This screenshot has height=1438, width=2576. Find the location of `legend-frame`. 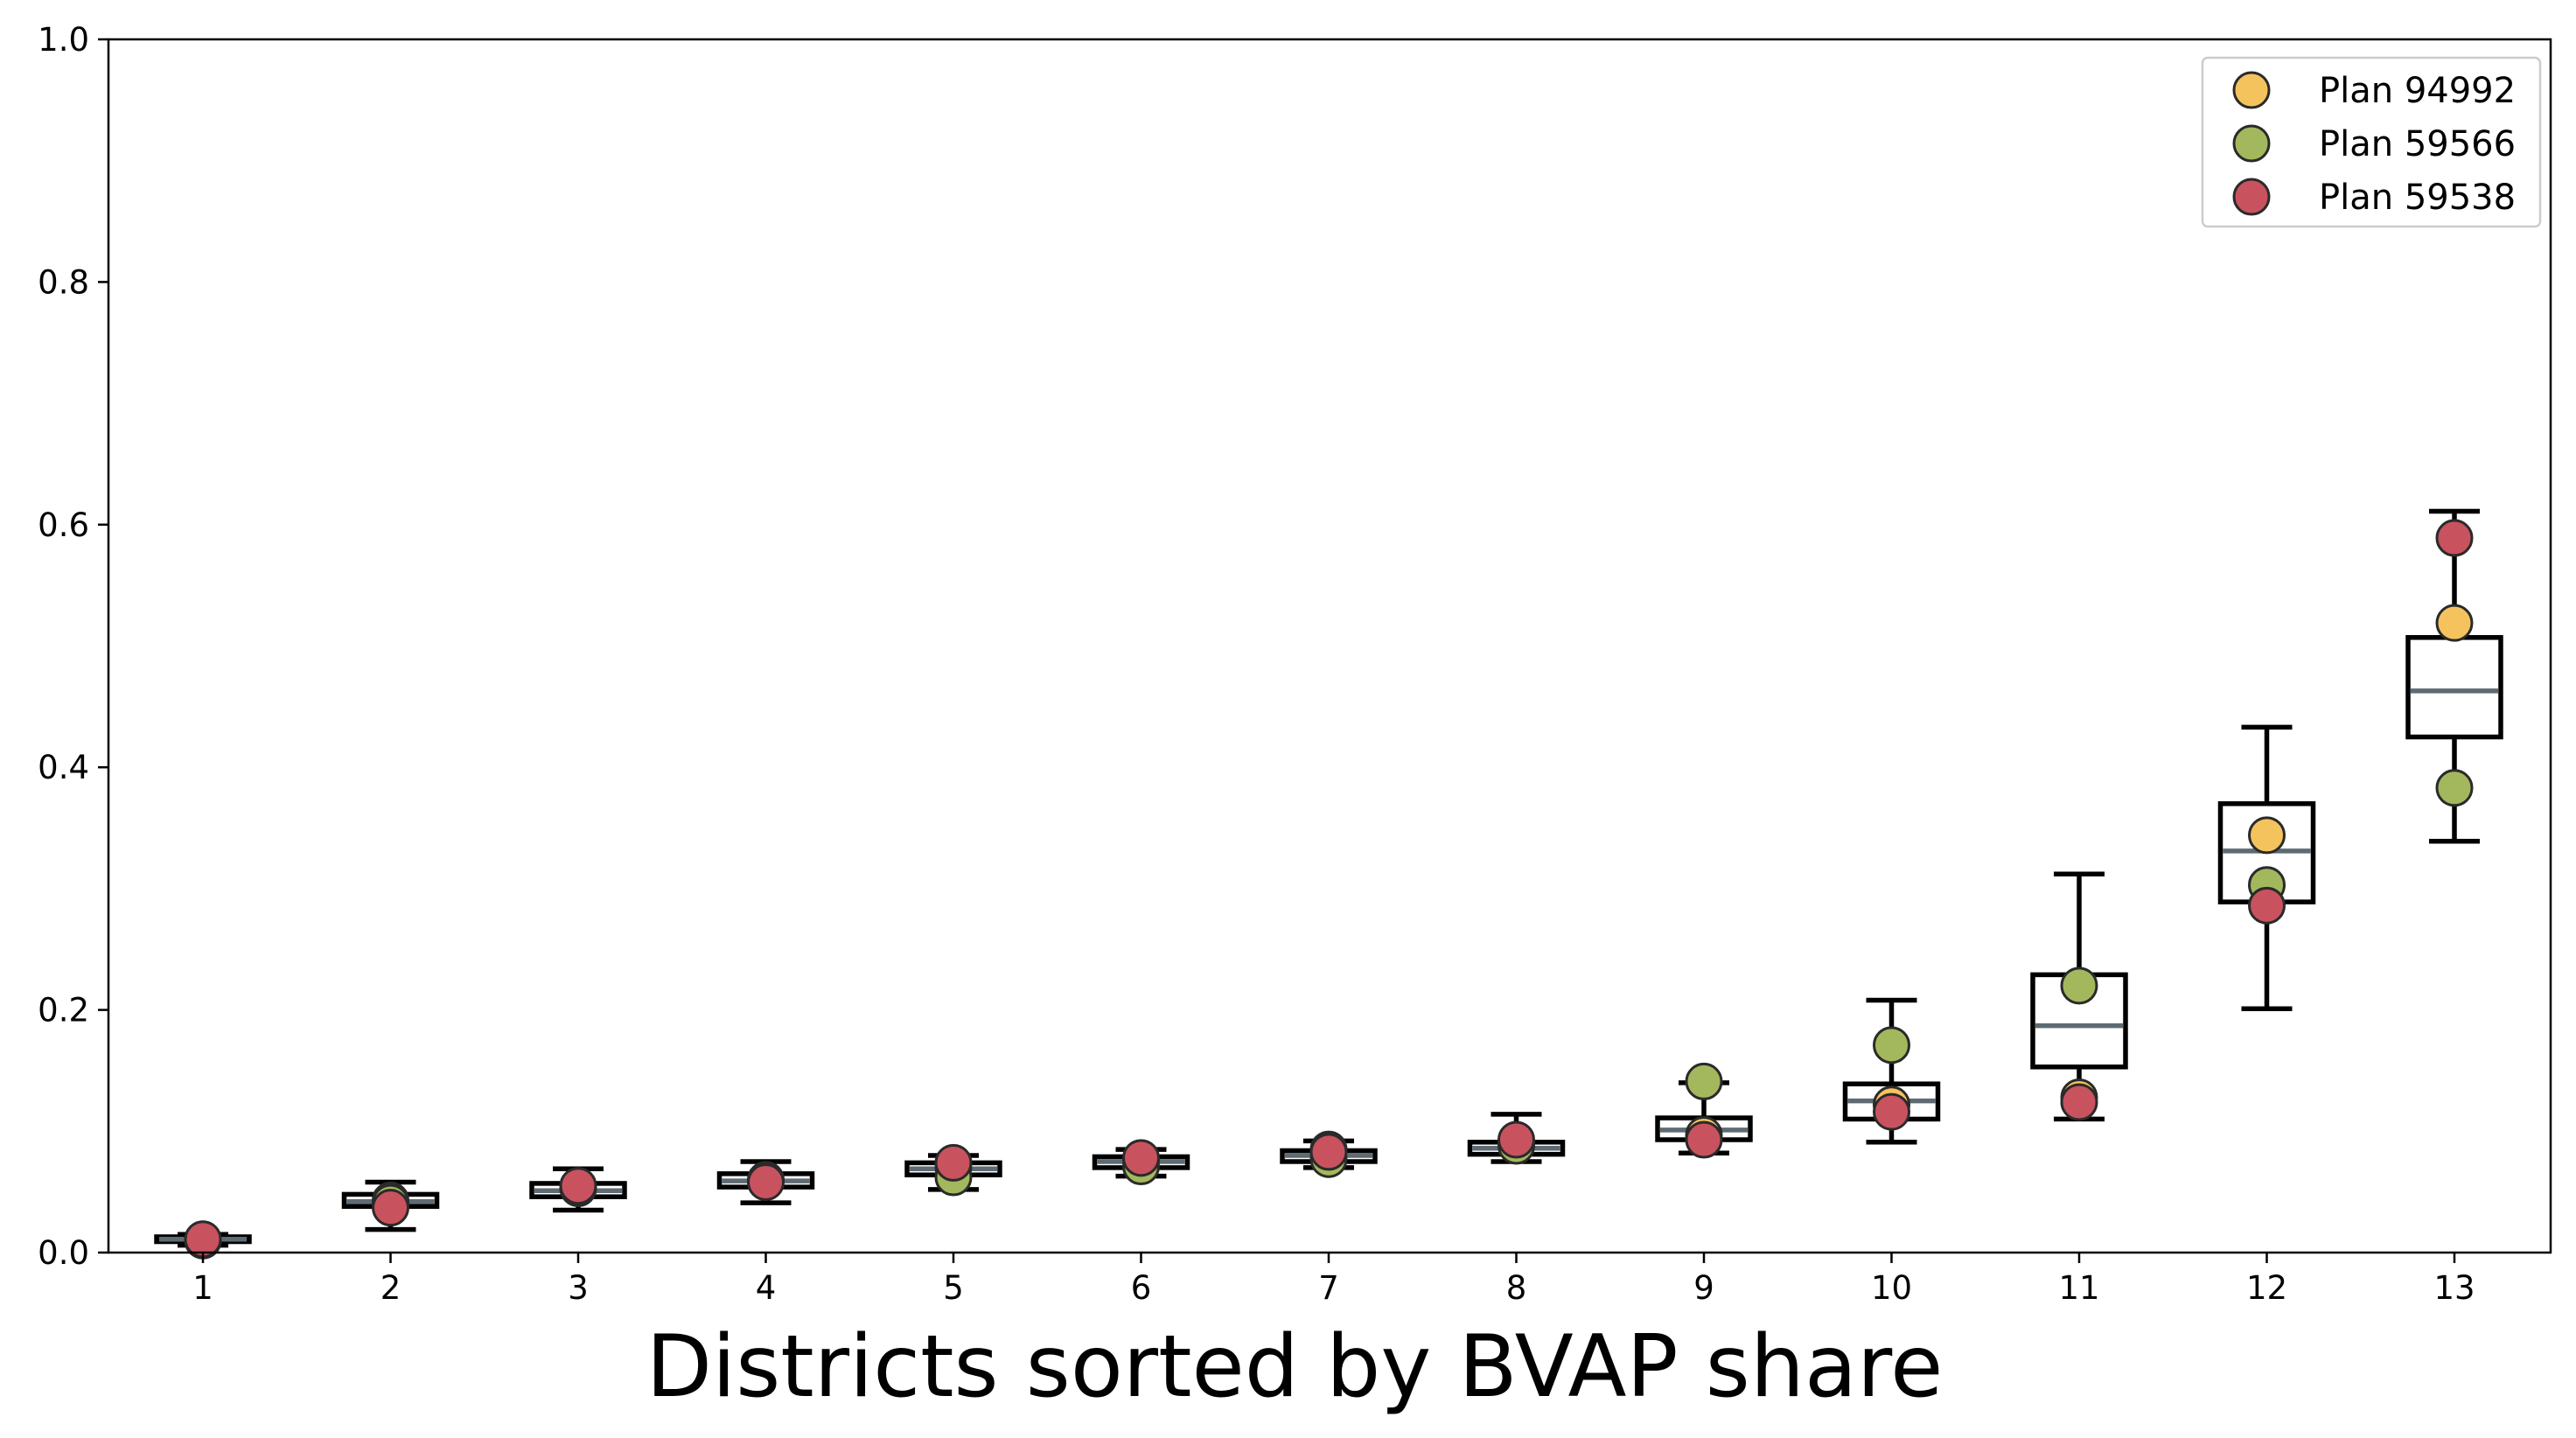

legend-frame is located at coordinates (2371, 142).